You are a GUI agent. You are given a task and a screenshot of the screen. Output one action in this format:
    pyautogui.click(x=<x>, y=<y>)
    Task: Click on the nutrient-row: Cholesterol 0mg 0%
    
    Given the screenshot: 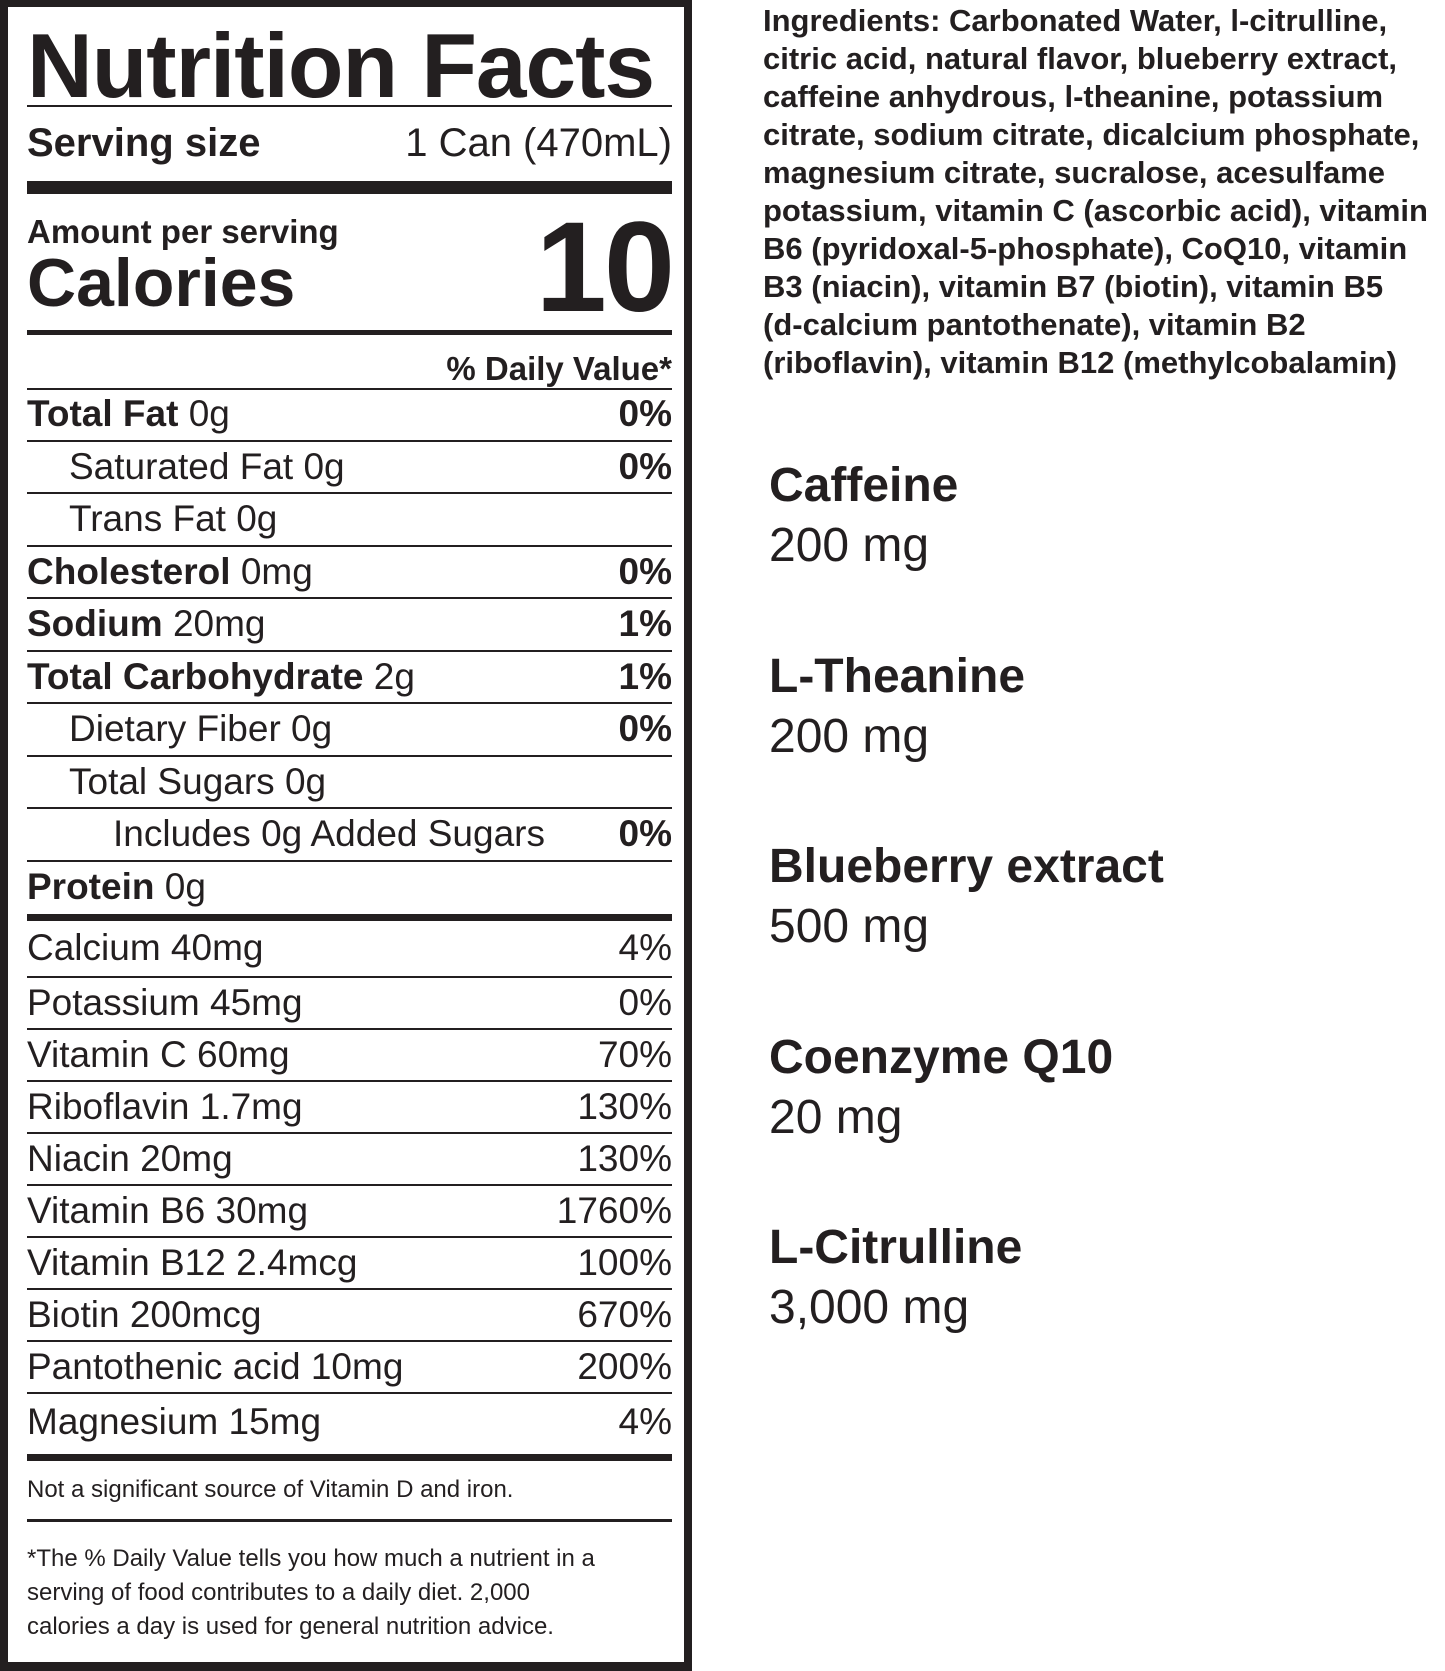 What is the action you would take?
    pyautogui.click(x=349, y=573)
    